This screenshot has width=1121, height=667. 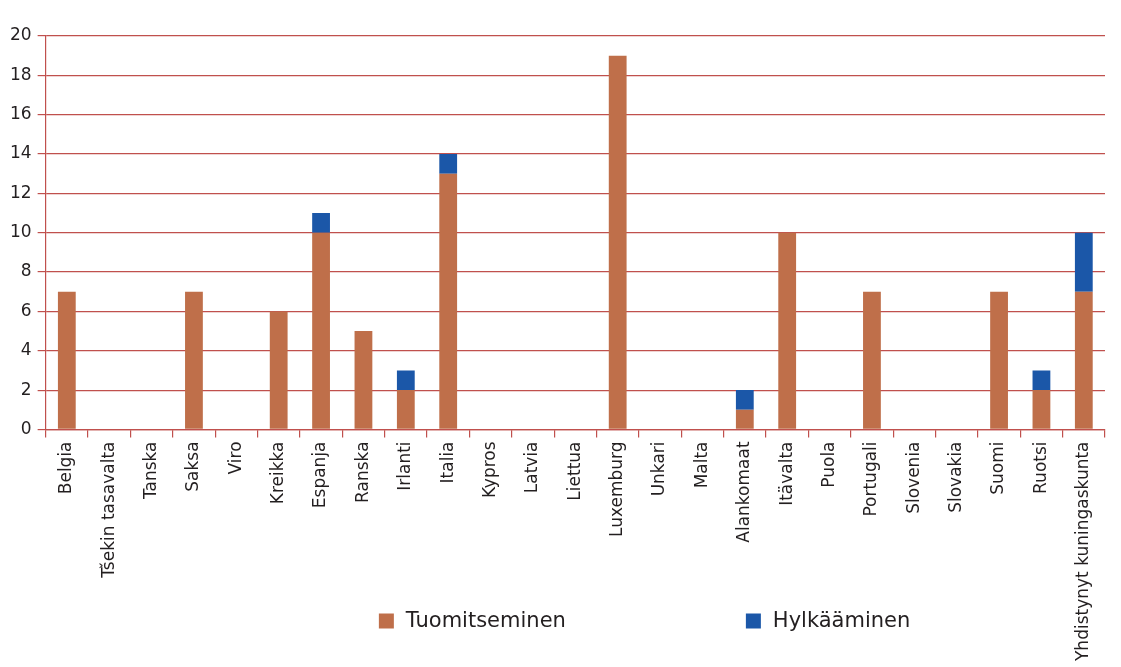 I want to click on y-tick-label: 14, so click(x=20, y=152).